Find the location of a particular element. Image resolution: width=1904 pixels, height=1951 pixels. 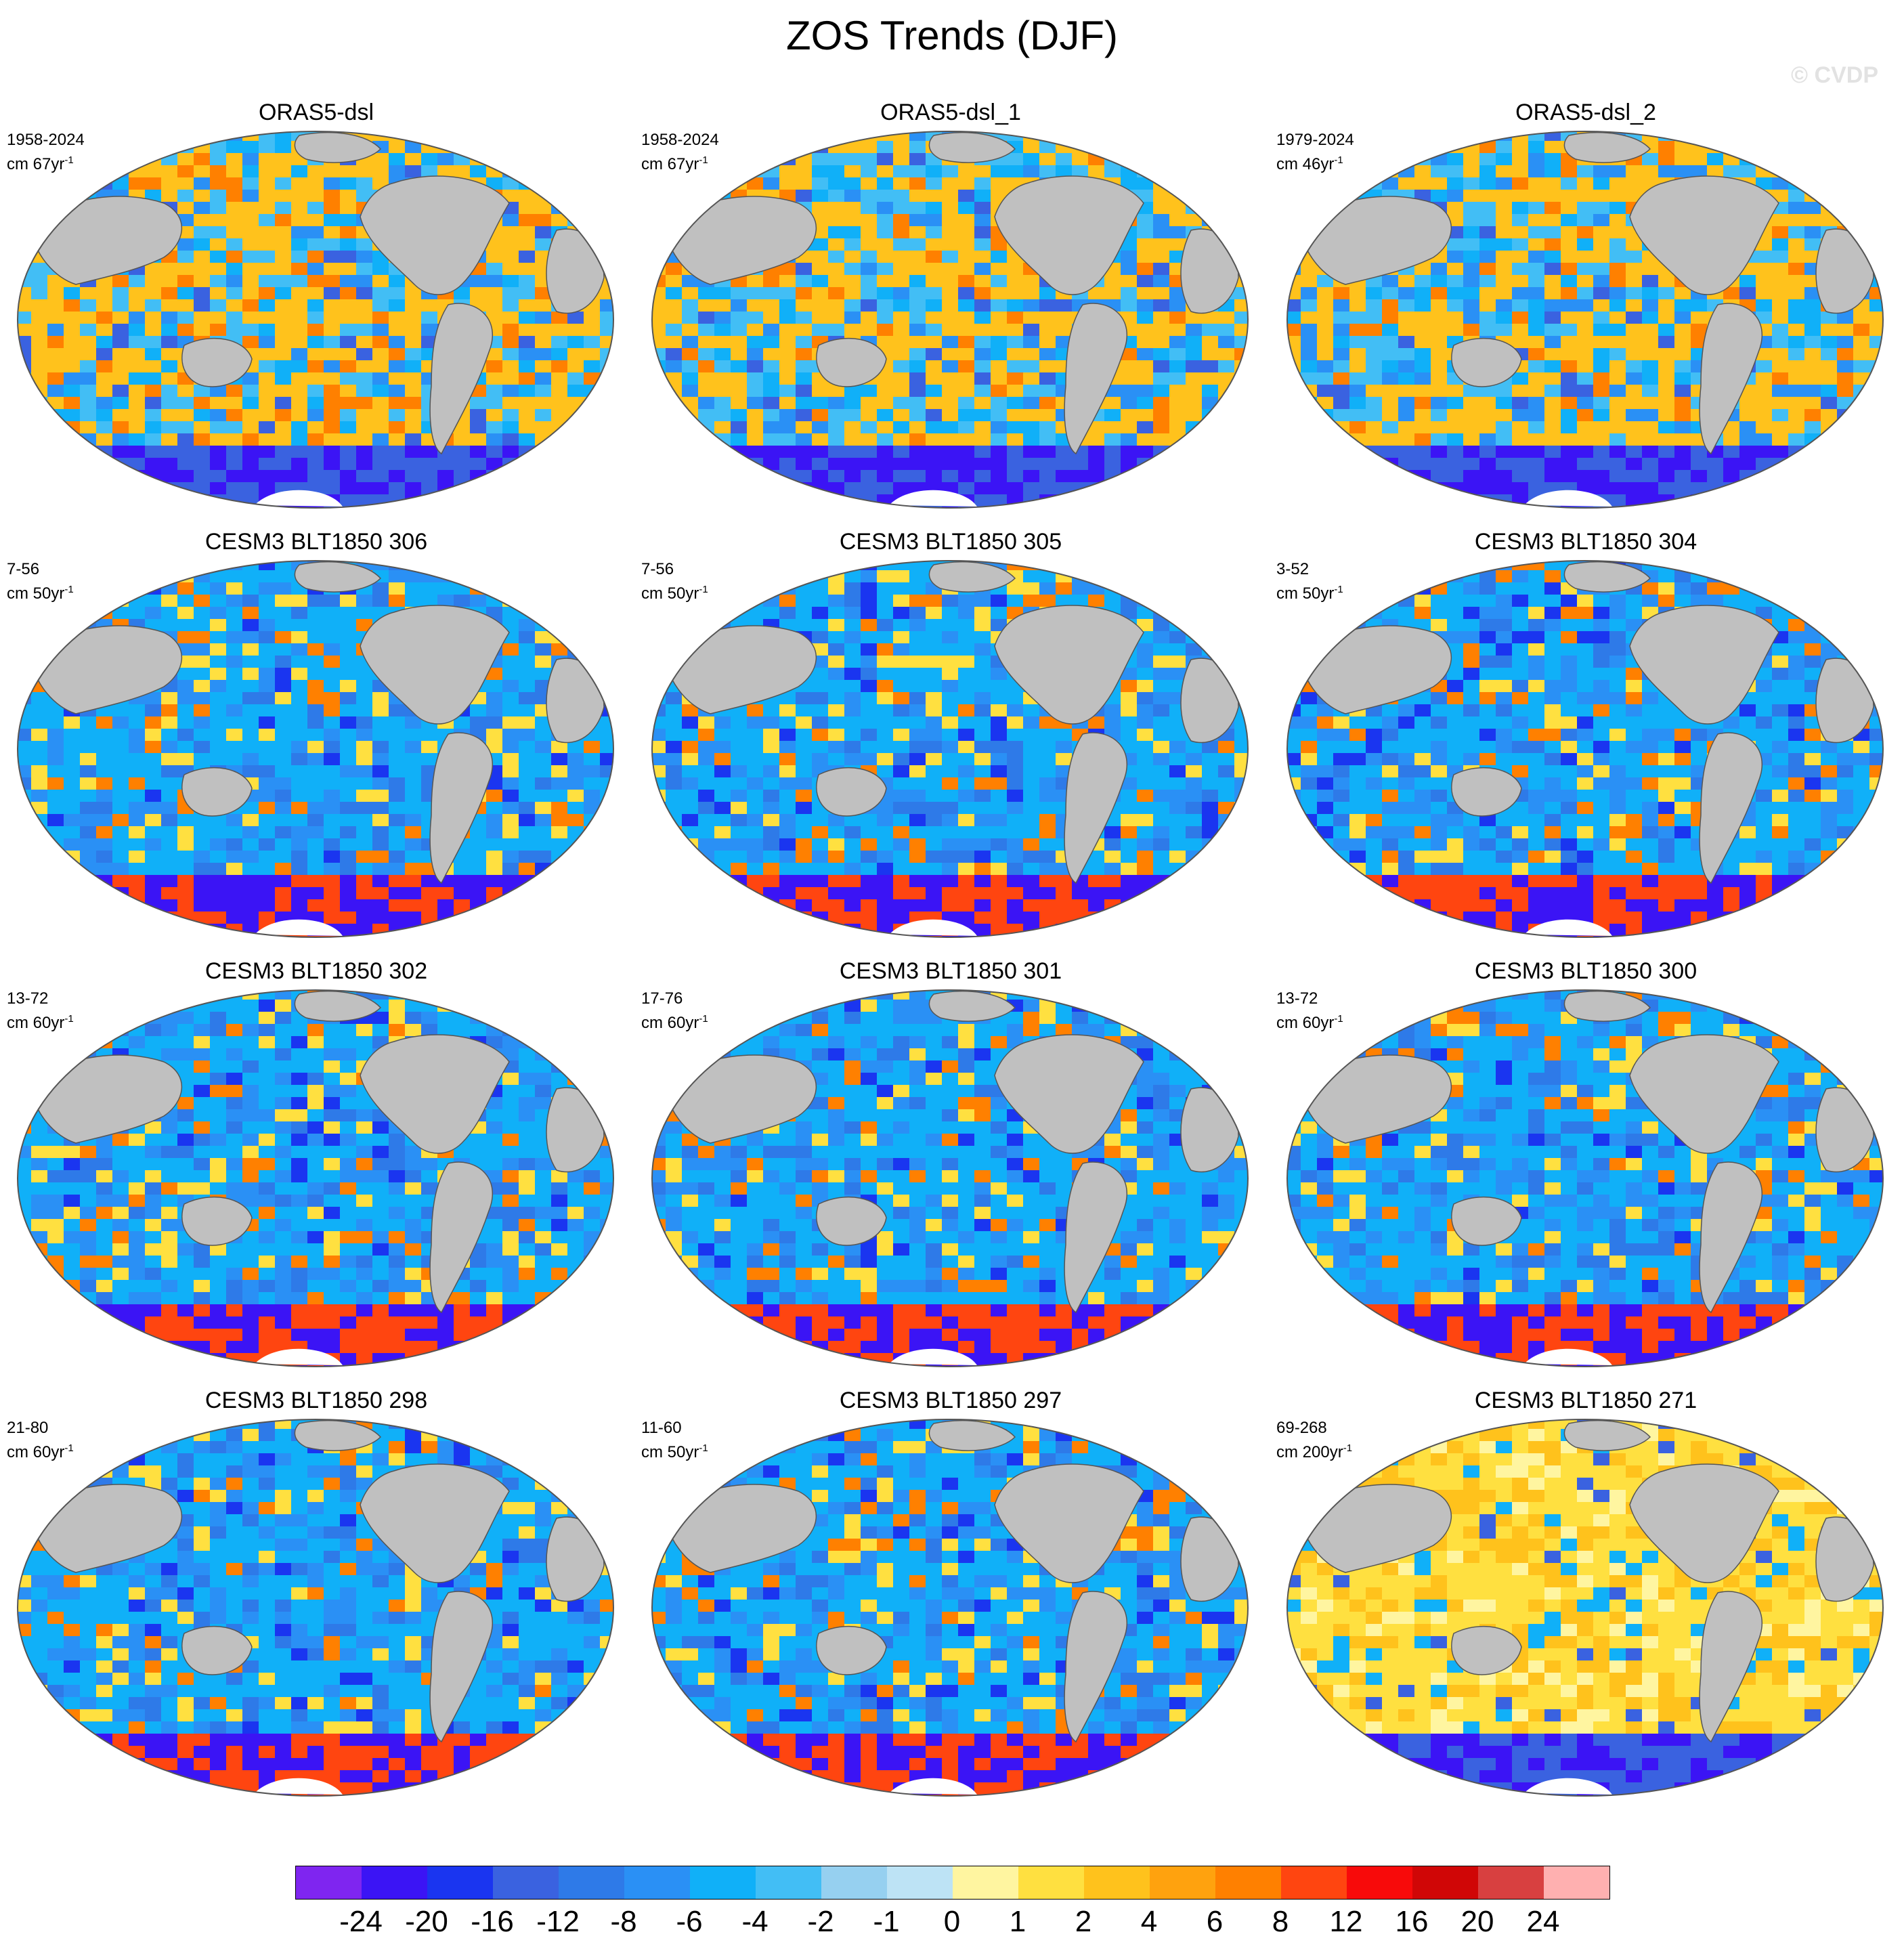

panel-title: ORAS5-dsl is located at coordinates (316, 112).